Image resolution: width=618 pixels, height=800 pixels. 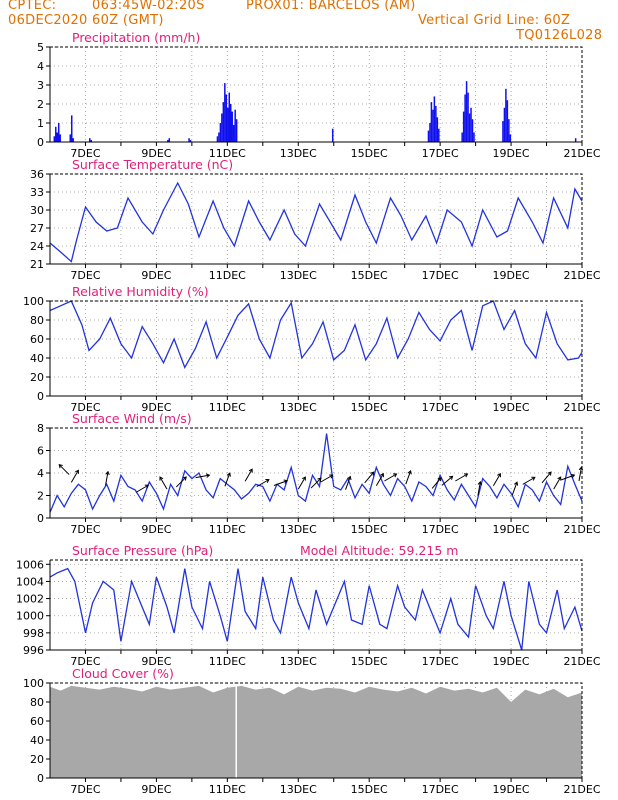 I want to click on header-station: PROX01: BARCELOS (AM), so click(x=331, y=6).